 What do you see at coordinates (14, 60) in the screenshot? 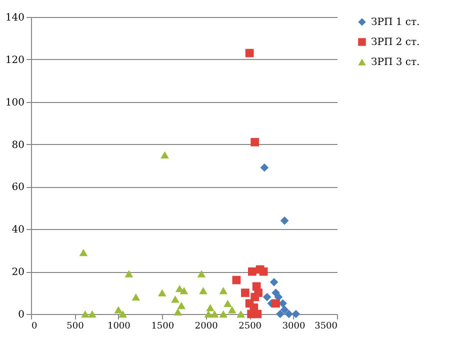
I see `y-tick-label: 120` at bounding box center [14, 60].